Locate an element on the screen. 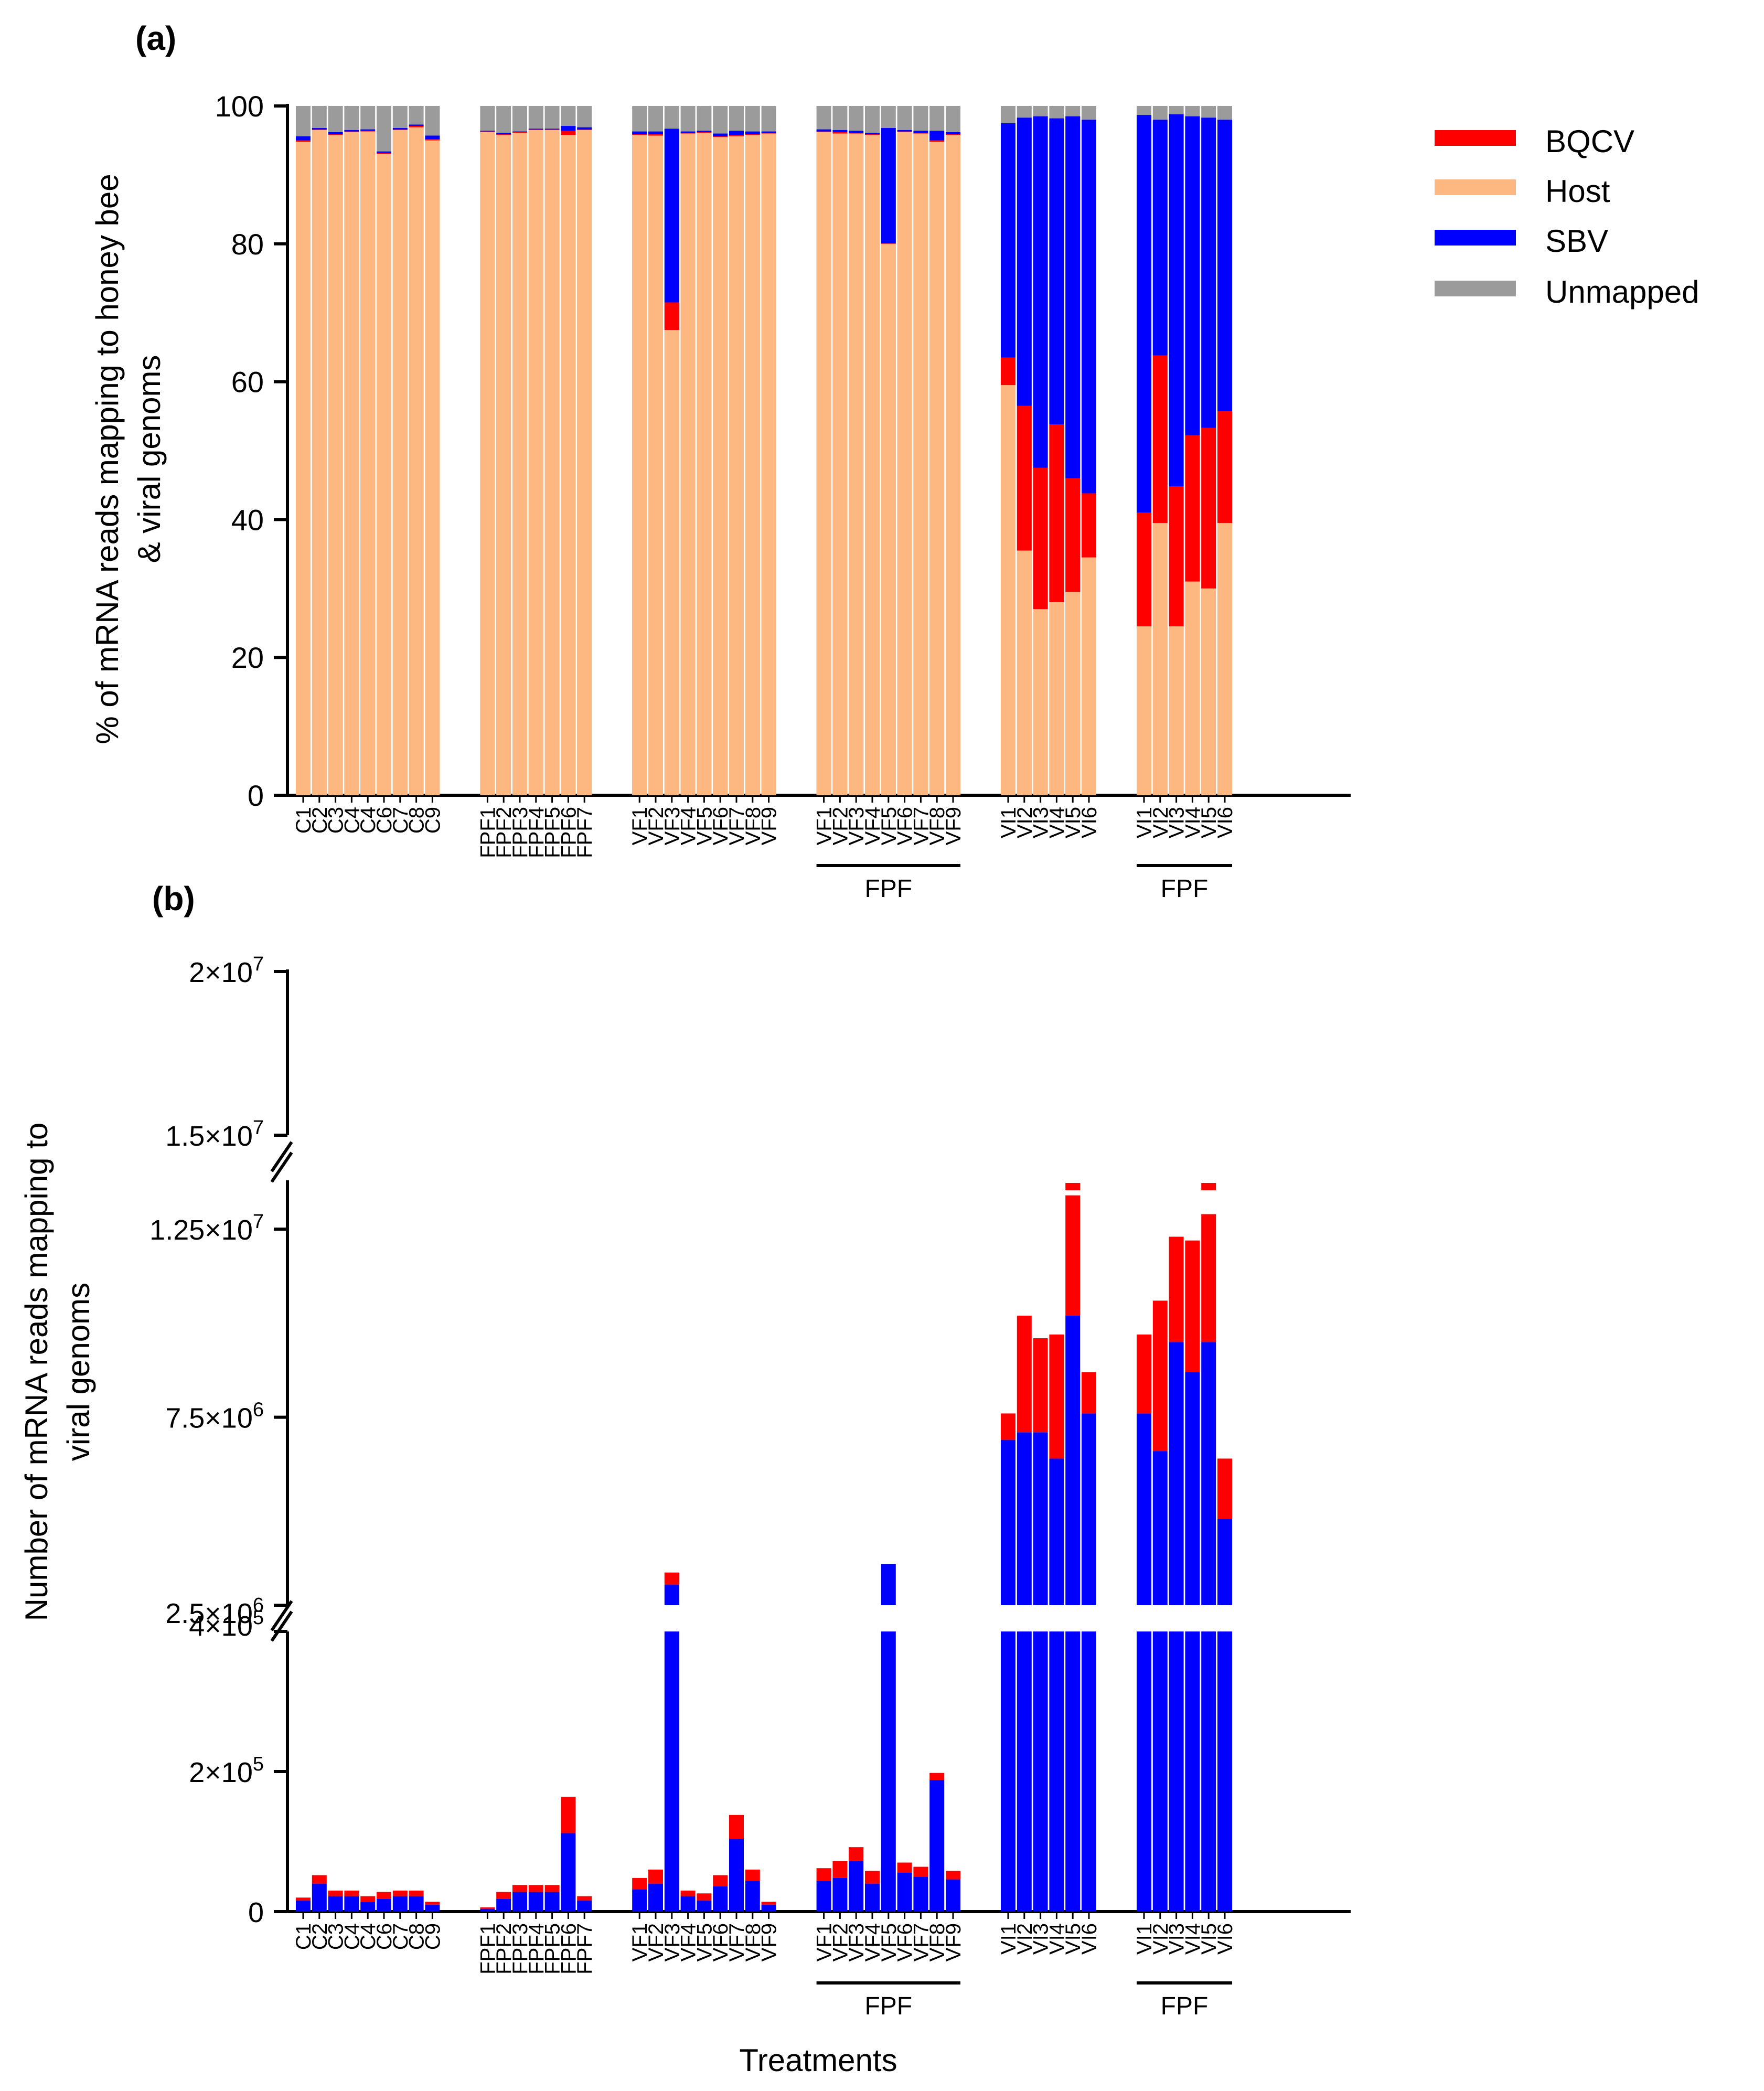  panel-b-xtick-label: FPF1 is located at coordinates (487, 1949).